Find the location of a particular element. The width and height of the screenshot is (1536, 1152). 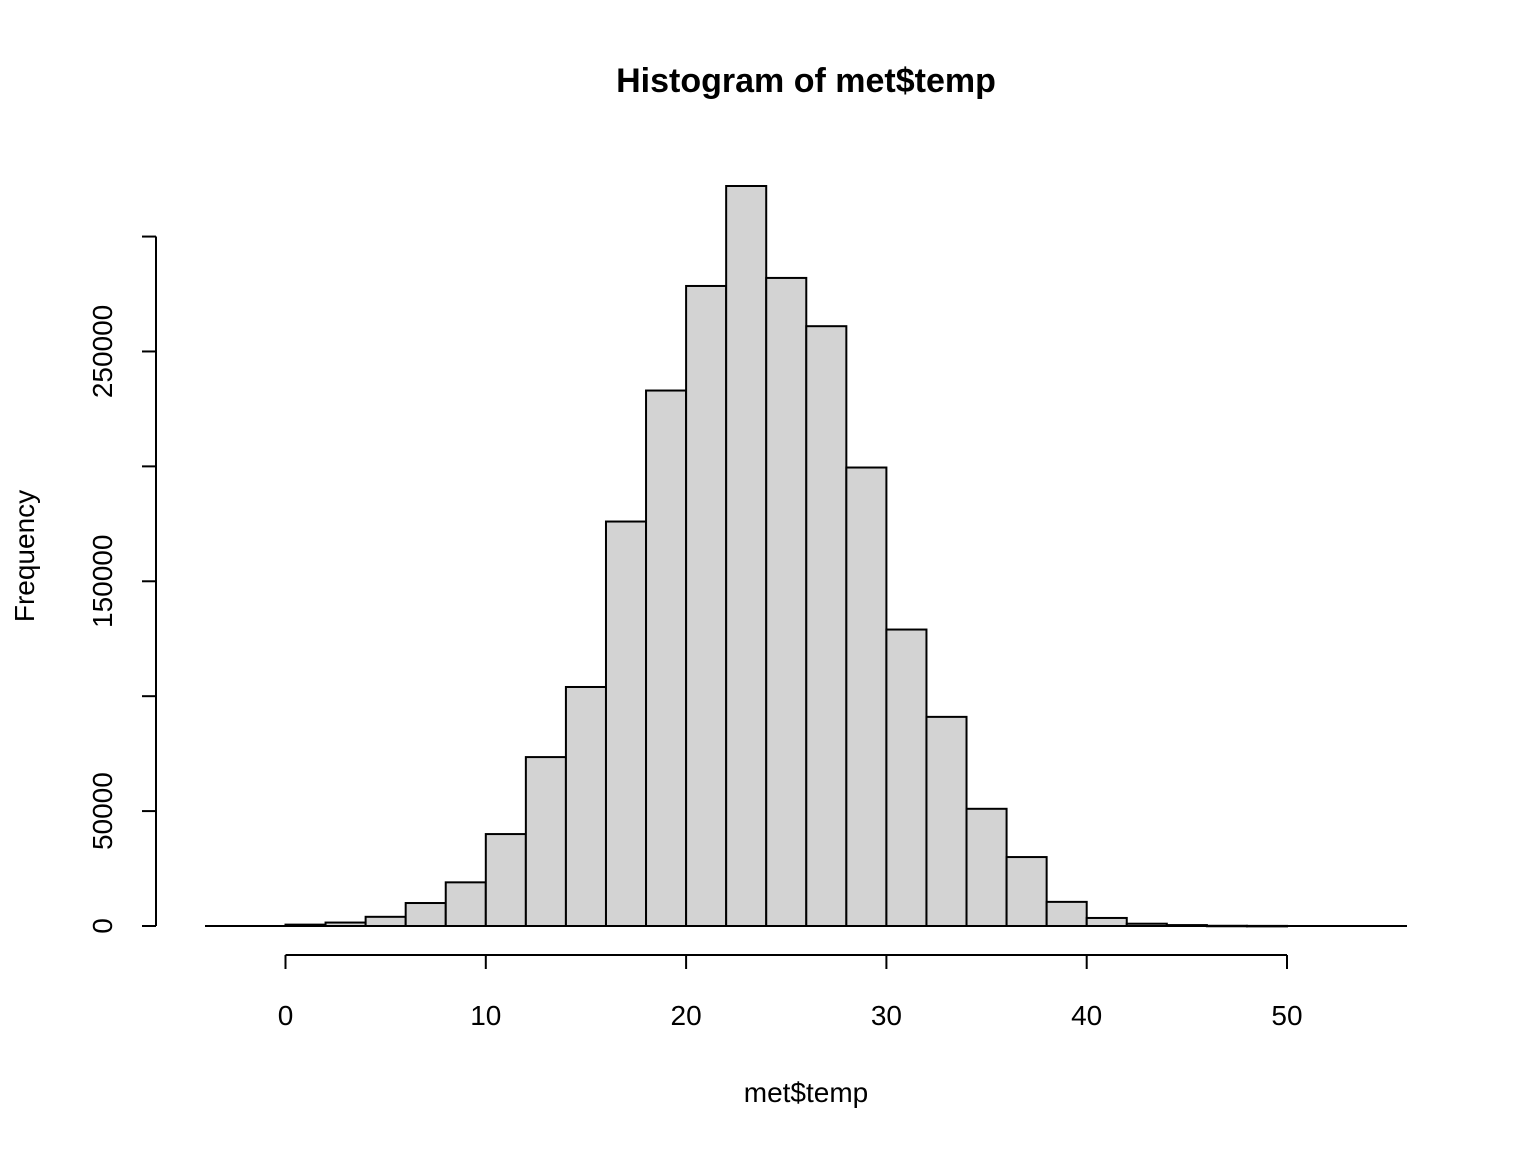

x-tick-label-0: 0 is located at coordinates (286, 1015).